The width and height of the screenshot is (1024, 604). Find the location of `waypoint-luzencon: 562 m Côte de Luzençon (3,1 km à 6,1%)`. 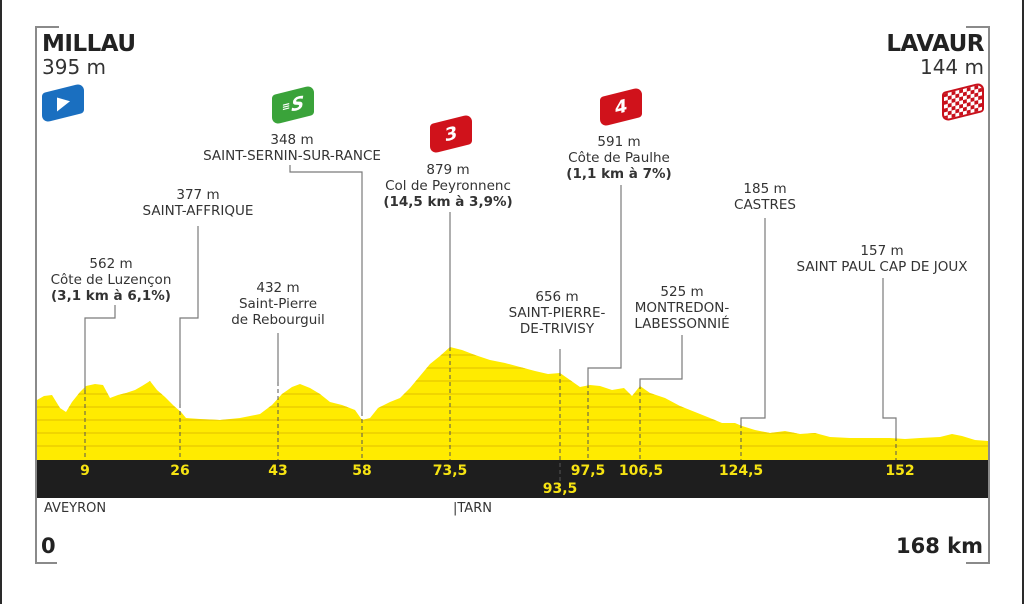

waypoint-luzencon: 562 m Côte de Luzençon (3,1 km à 6,1%) is located at coordinates (111, 280).